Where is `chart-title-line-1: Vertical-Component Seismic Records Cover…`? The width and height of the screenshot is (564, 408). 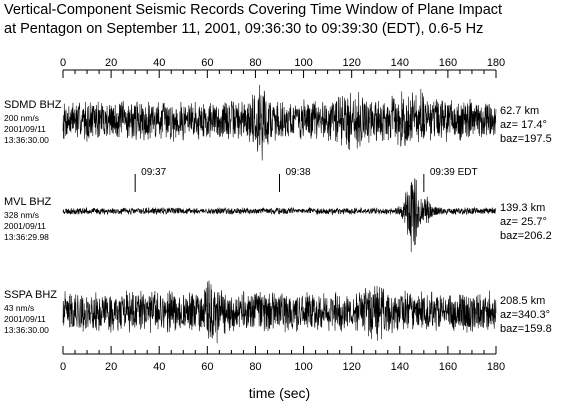
chart-title-line-1: Vertical-Component Seismic Records Cover… is located at coordinates (253, 10).